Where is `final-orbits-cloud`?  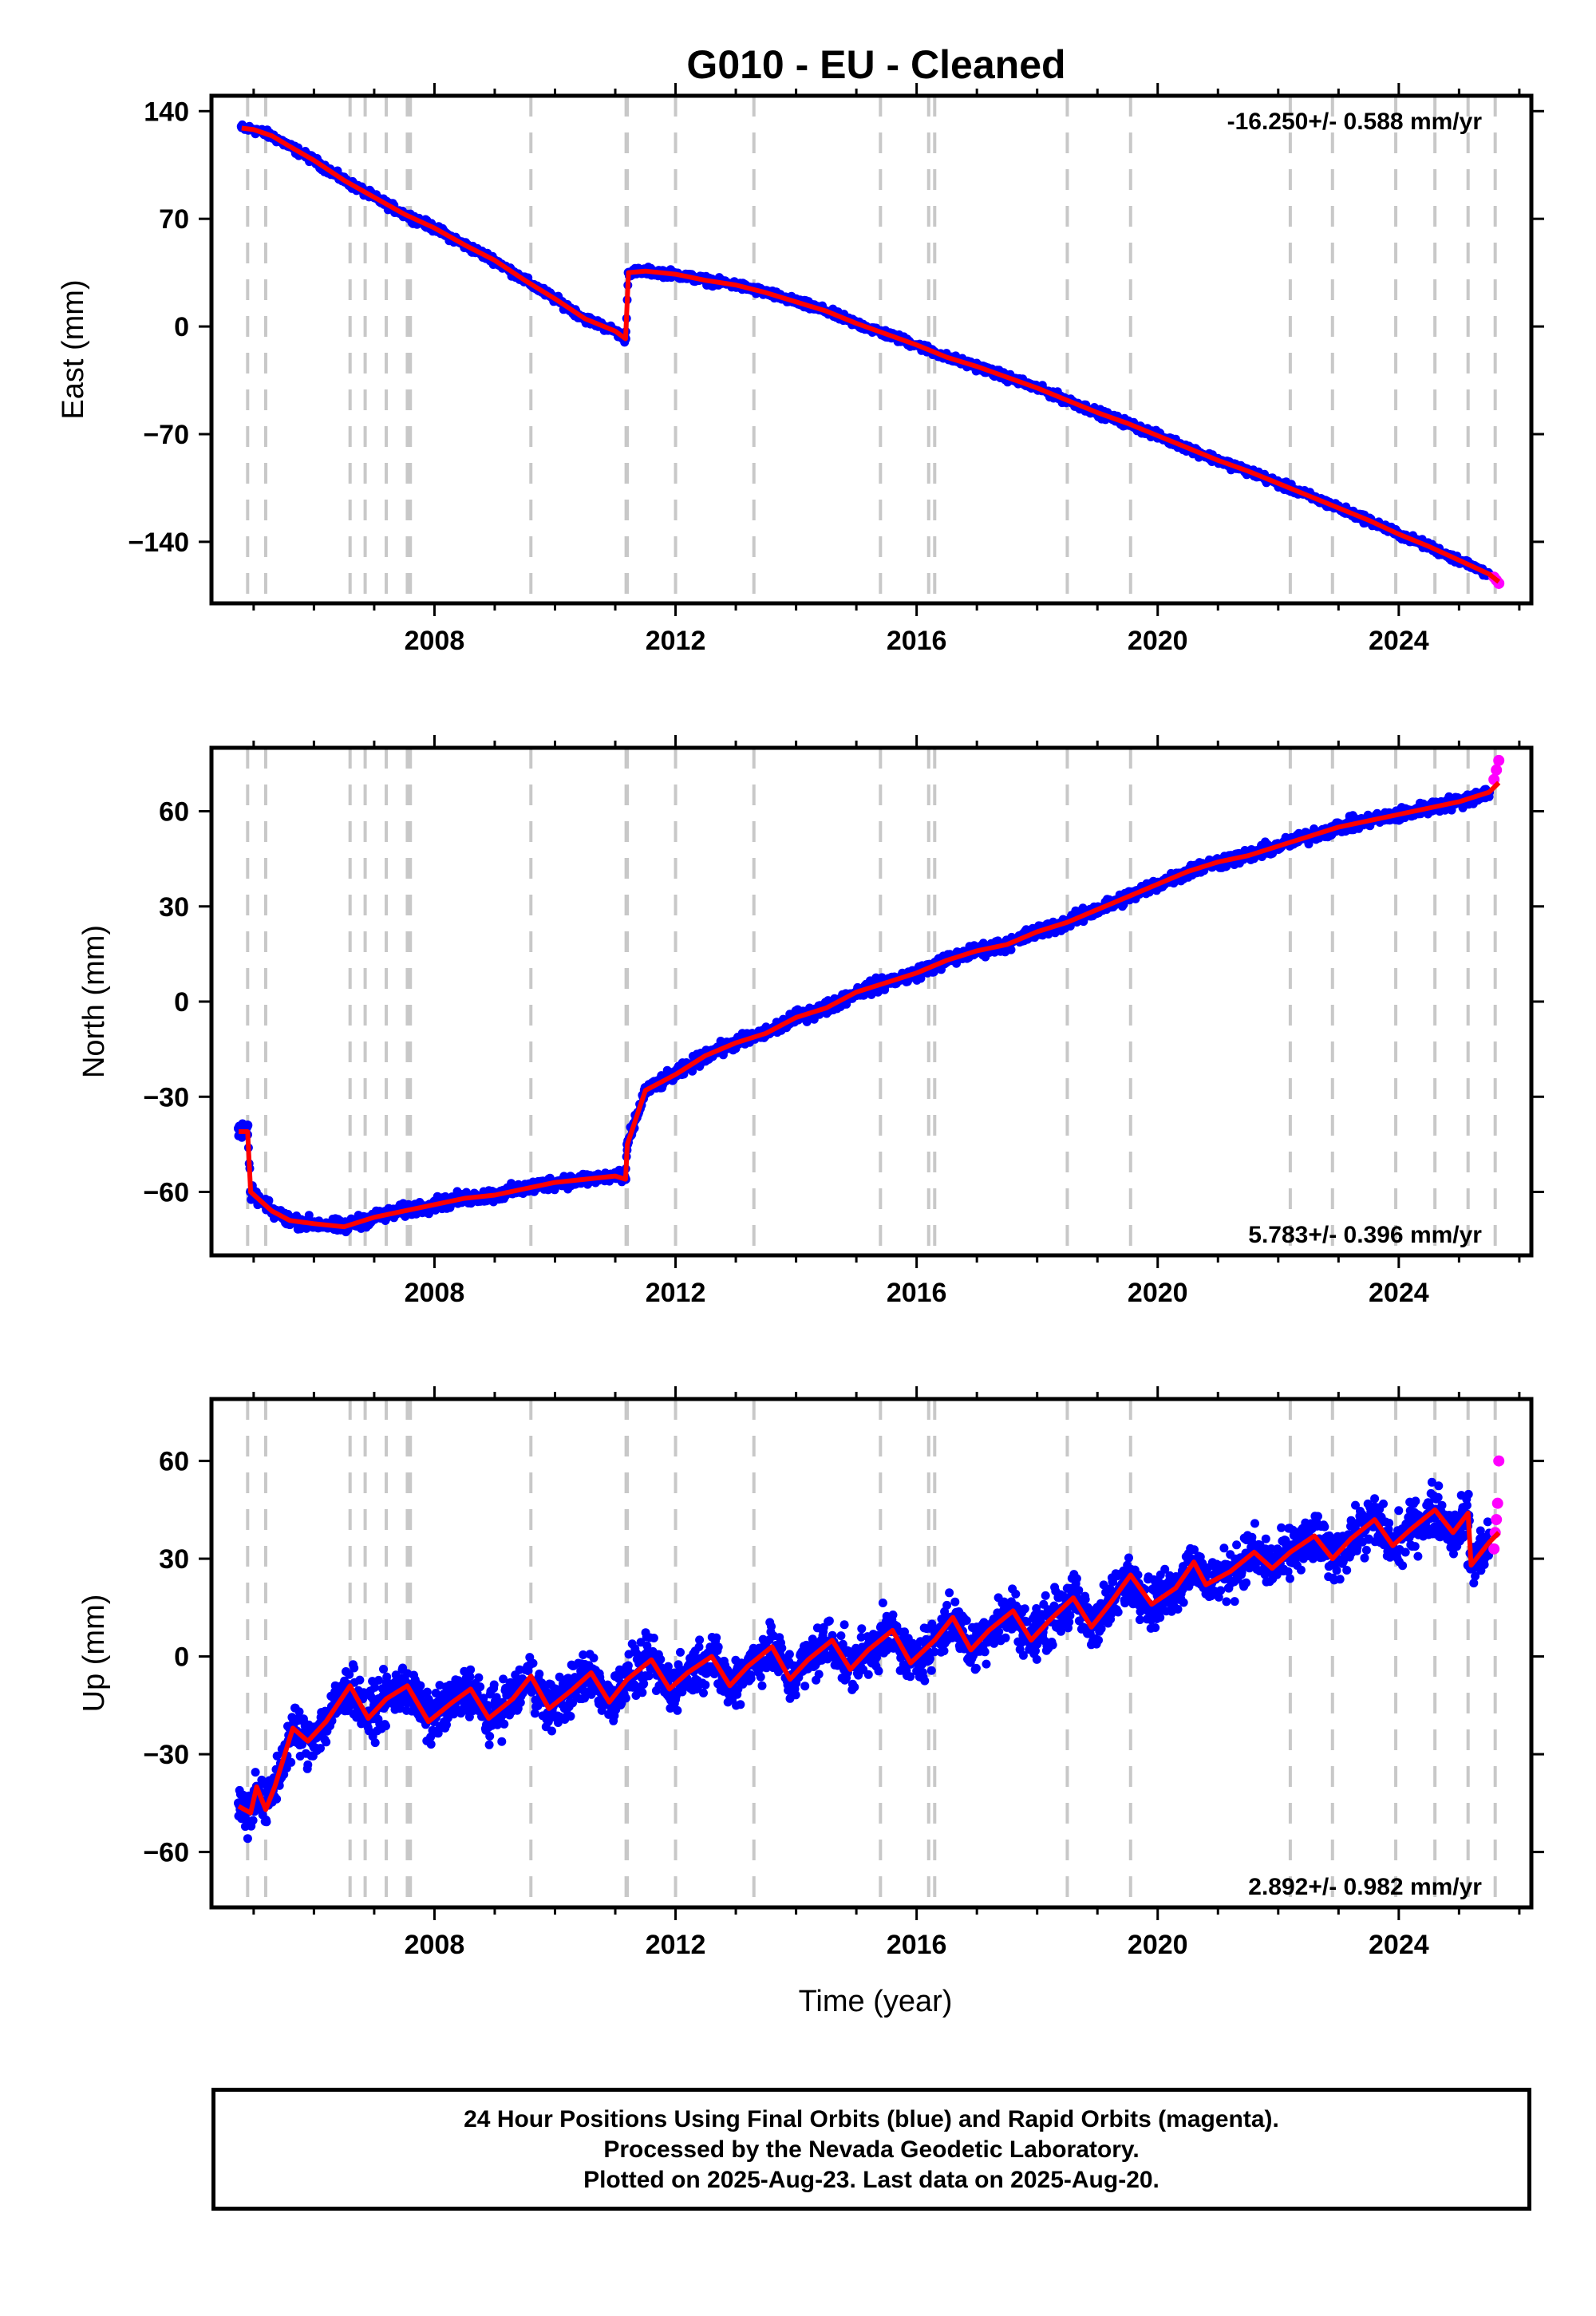
final-orbits-cloud is located at coordinates (864, 1660).